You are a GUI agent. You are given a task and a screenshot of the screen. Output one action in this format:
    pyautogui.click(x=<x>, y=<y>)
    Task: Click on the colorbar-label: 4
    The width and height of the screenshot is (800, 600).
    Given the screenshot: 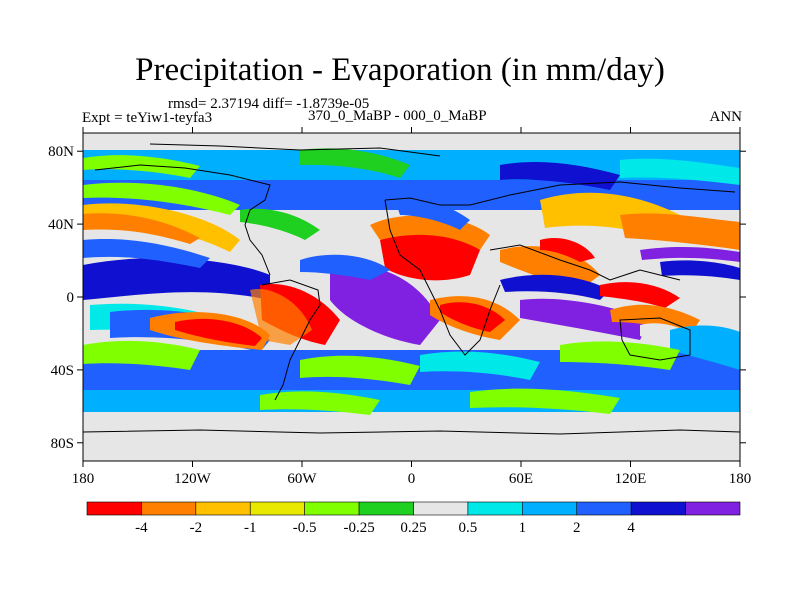 What is the action you would take?
    pyautogui.click(x=631, y=528)
    